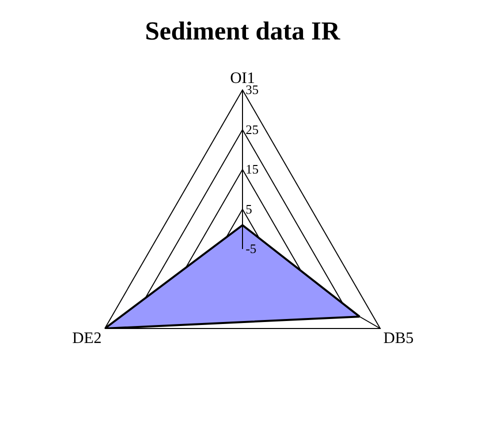  Describe the element at coordinates (252, 90) in the screenshot. I see `y-tick-label: 35` at that location.